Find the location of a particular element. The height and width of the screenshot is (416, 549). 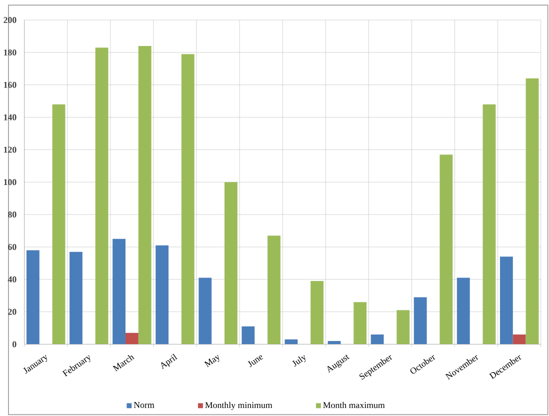

y-tick-label: 80 is located at coordinates (12, 215).